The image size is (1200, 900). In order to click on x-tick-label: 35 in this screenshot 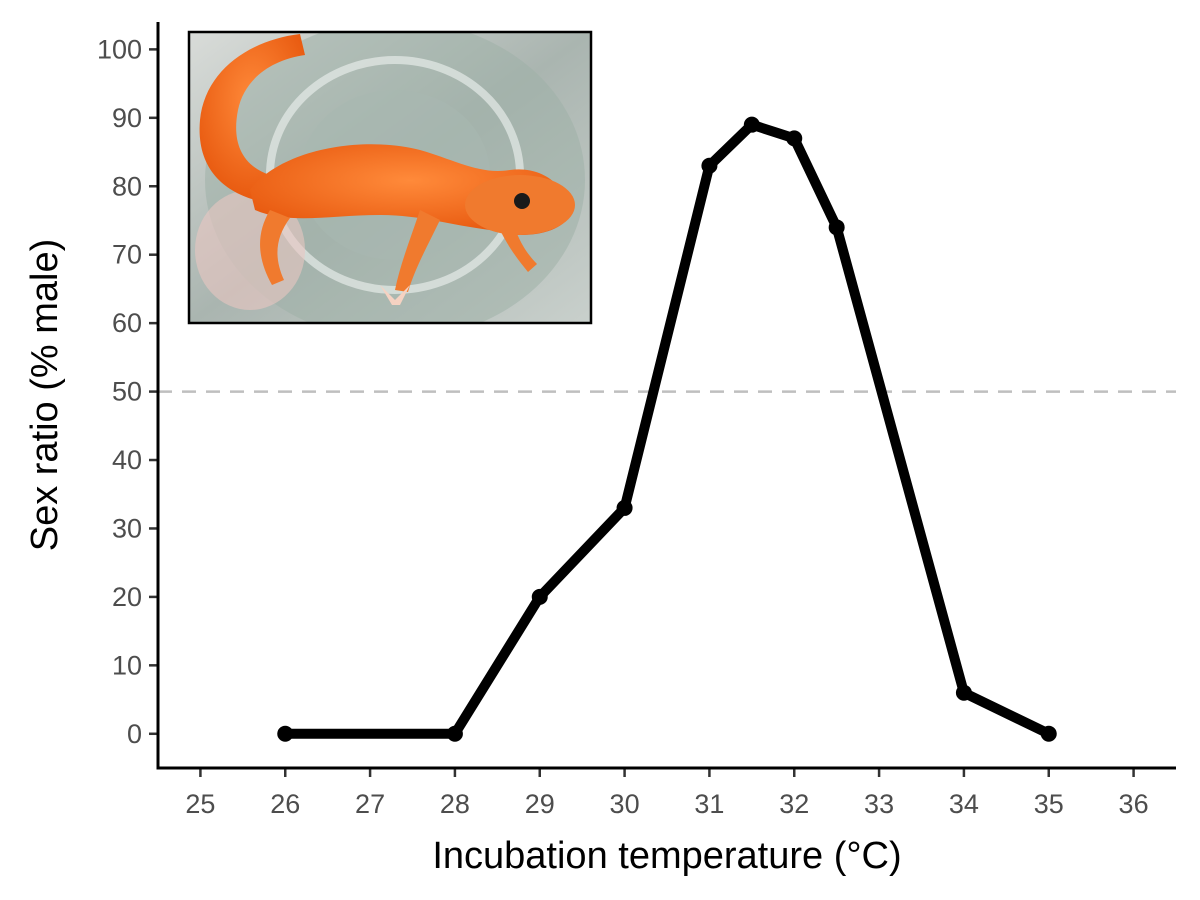, I will do `click(1049, 804)`.